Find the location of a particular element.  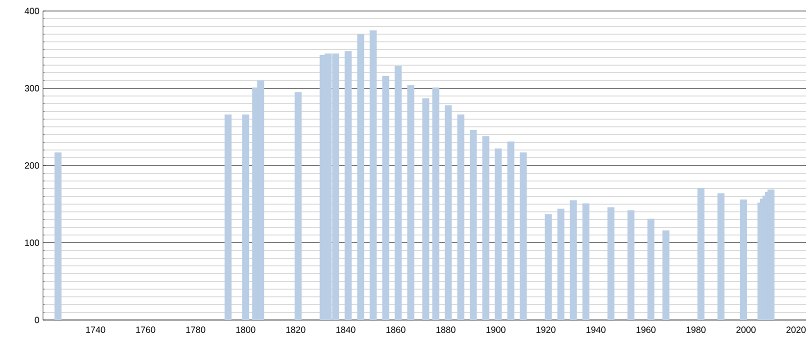

x-tick-label: 1740 is located at coordinates (96, 329).